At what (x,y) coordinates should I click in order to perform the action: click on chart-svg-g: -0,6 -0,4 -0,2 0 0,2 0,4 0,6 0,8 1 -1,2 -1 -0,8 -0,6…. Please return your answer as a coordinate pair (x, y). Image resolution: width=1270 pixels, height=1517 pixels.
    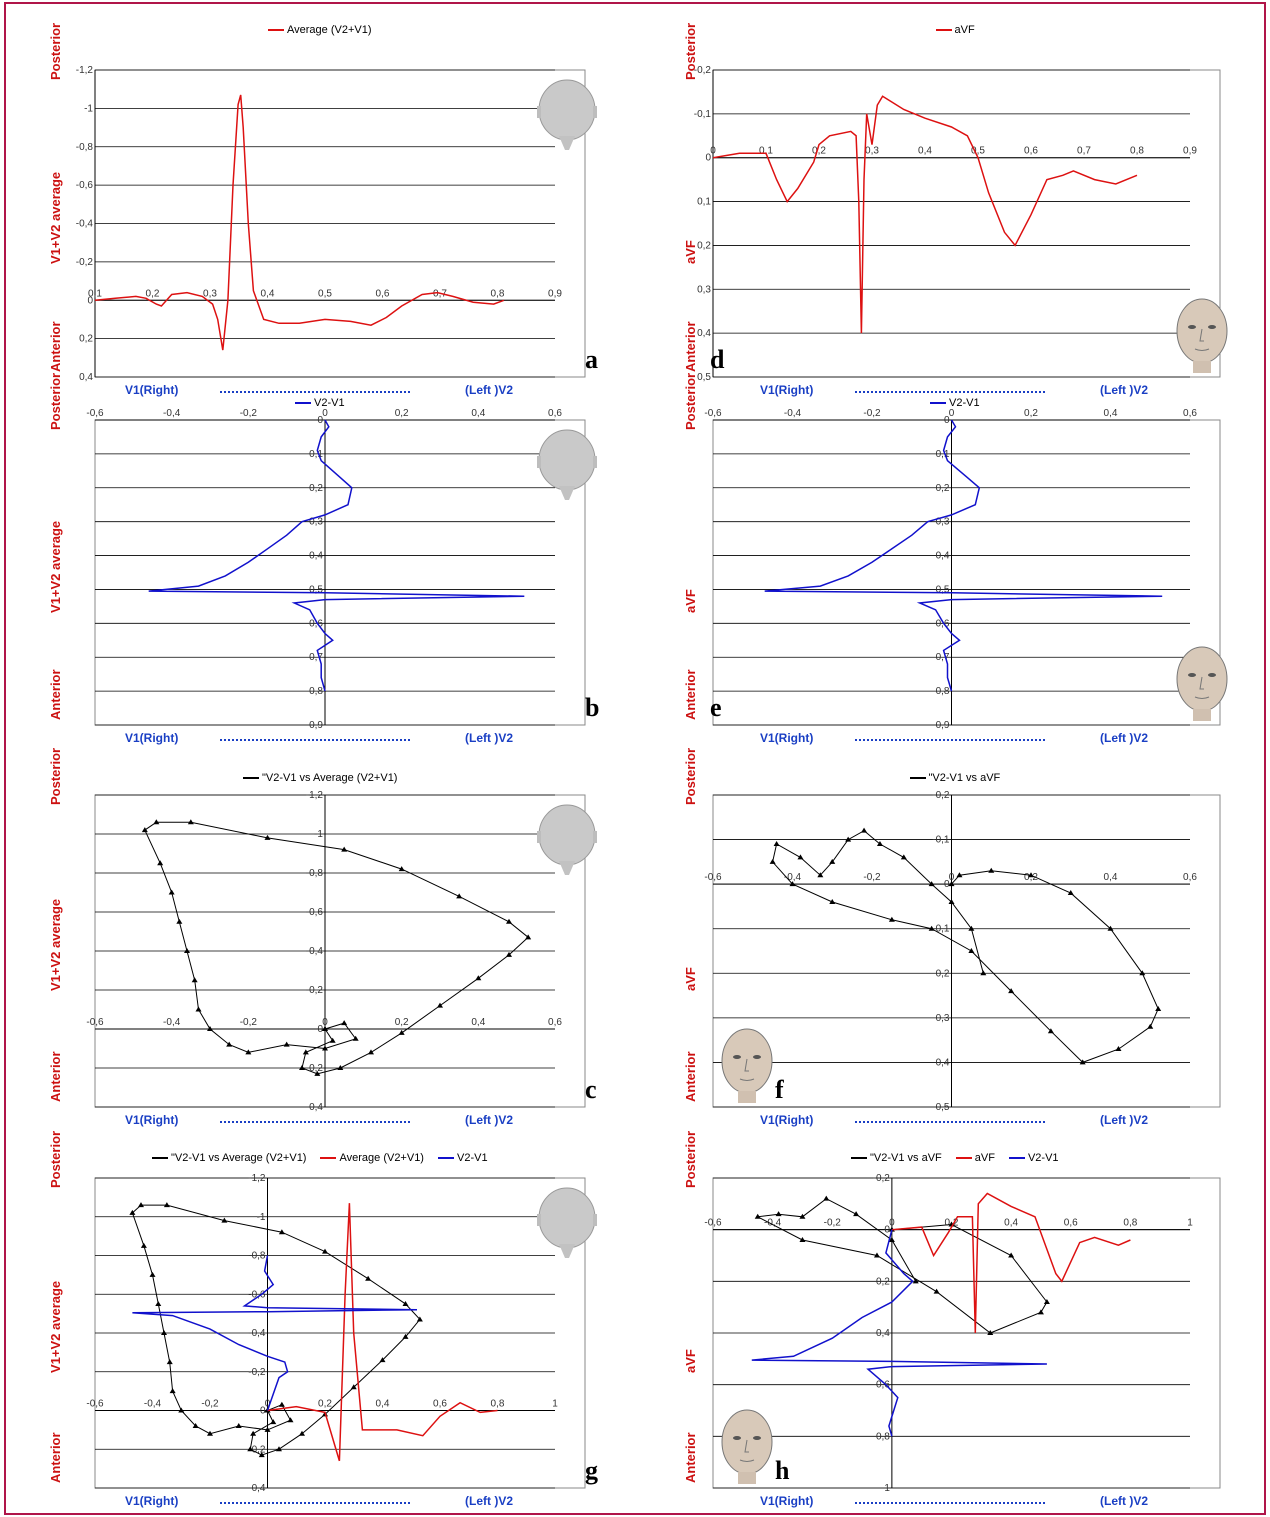
    Looking at the image, I should click on (336, 1333).